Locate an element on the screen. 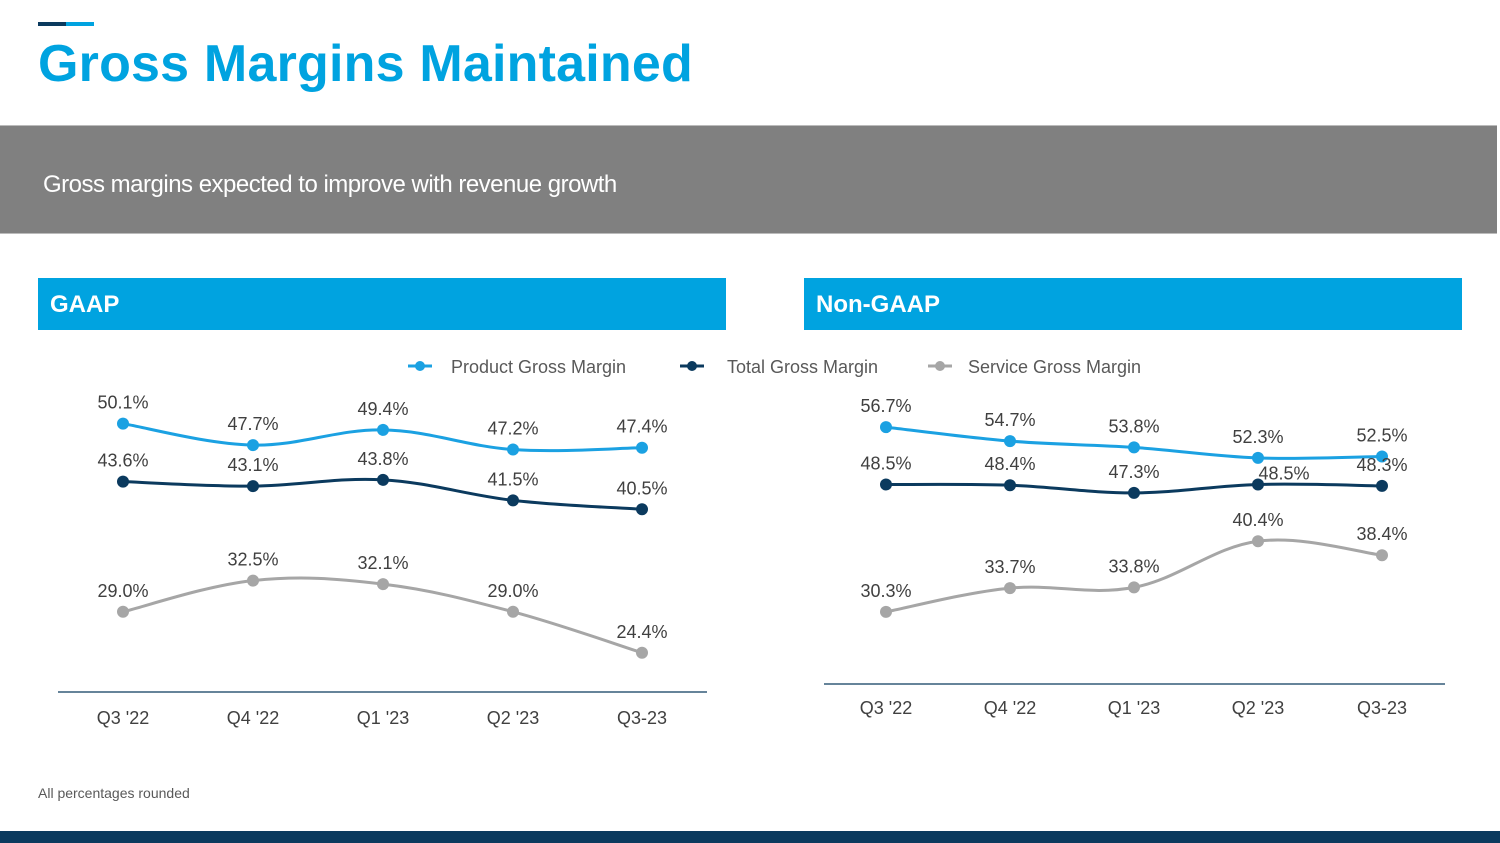 The width and height of the screenshot is (1500, 843). data-label: 49.4% is located at coordinates (382, 409).